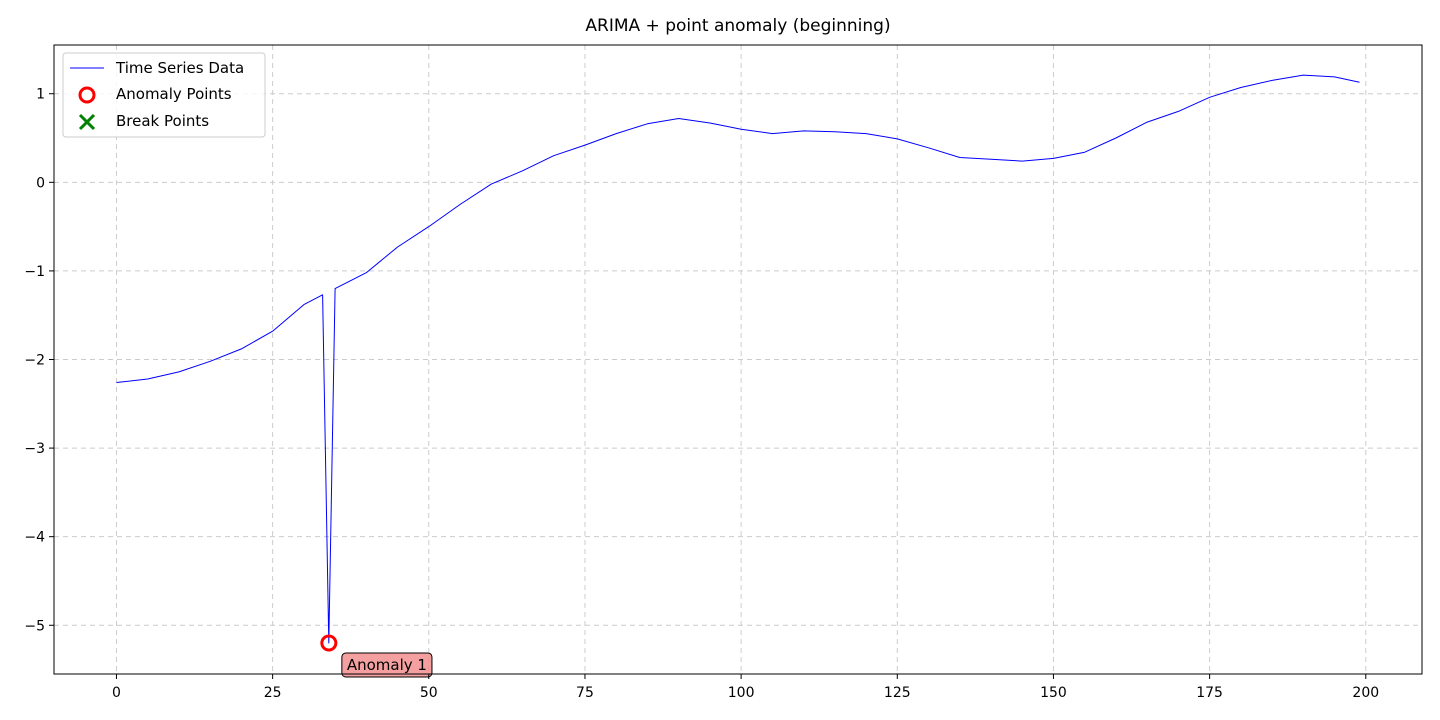 The height and width of the screenshot is (720, 1440). I want to click on anomaly-markers, so click(329, 643).